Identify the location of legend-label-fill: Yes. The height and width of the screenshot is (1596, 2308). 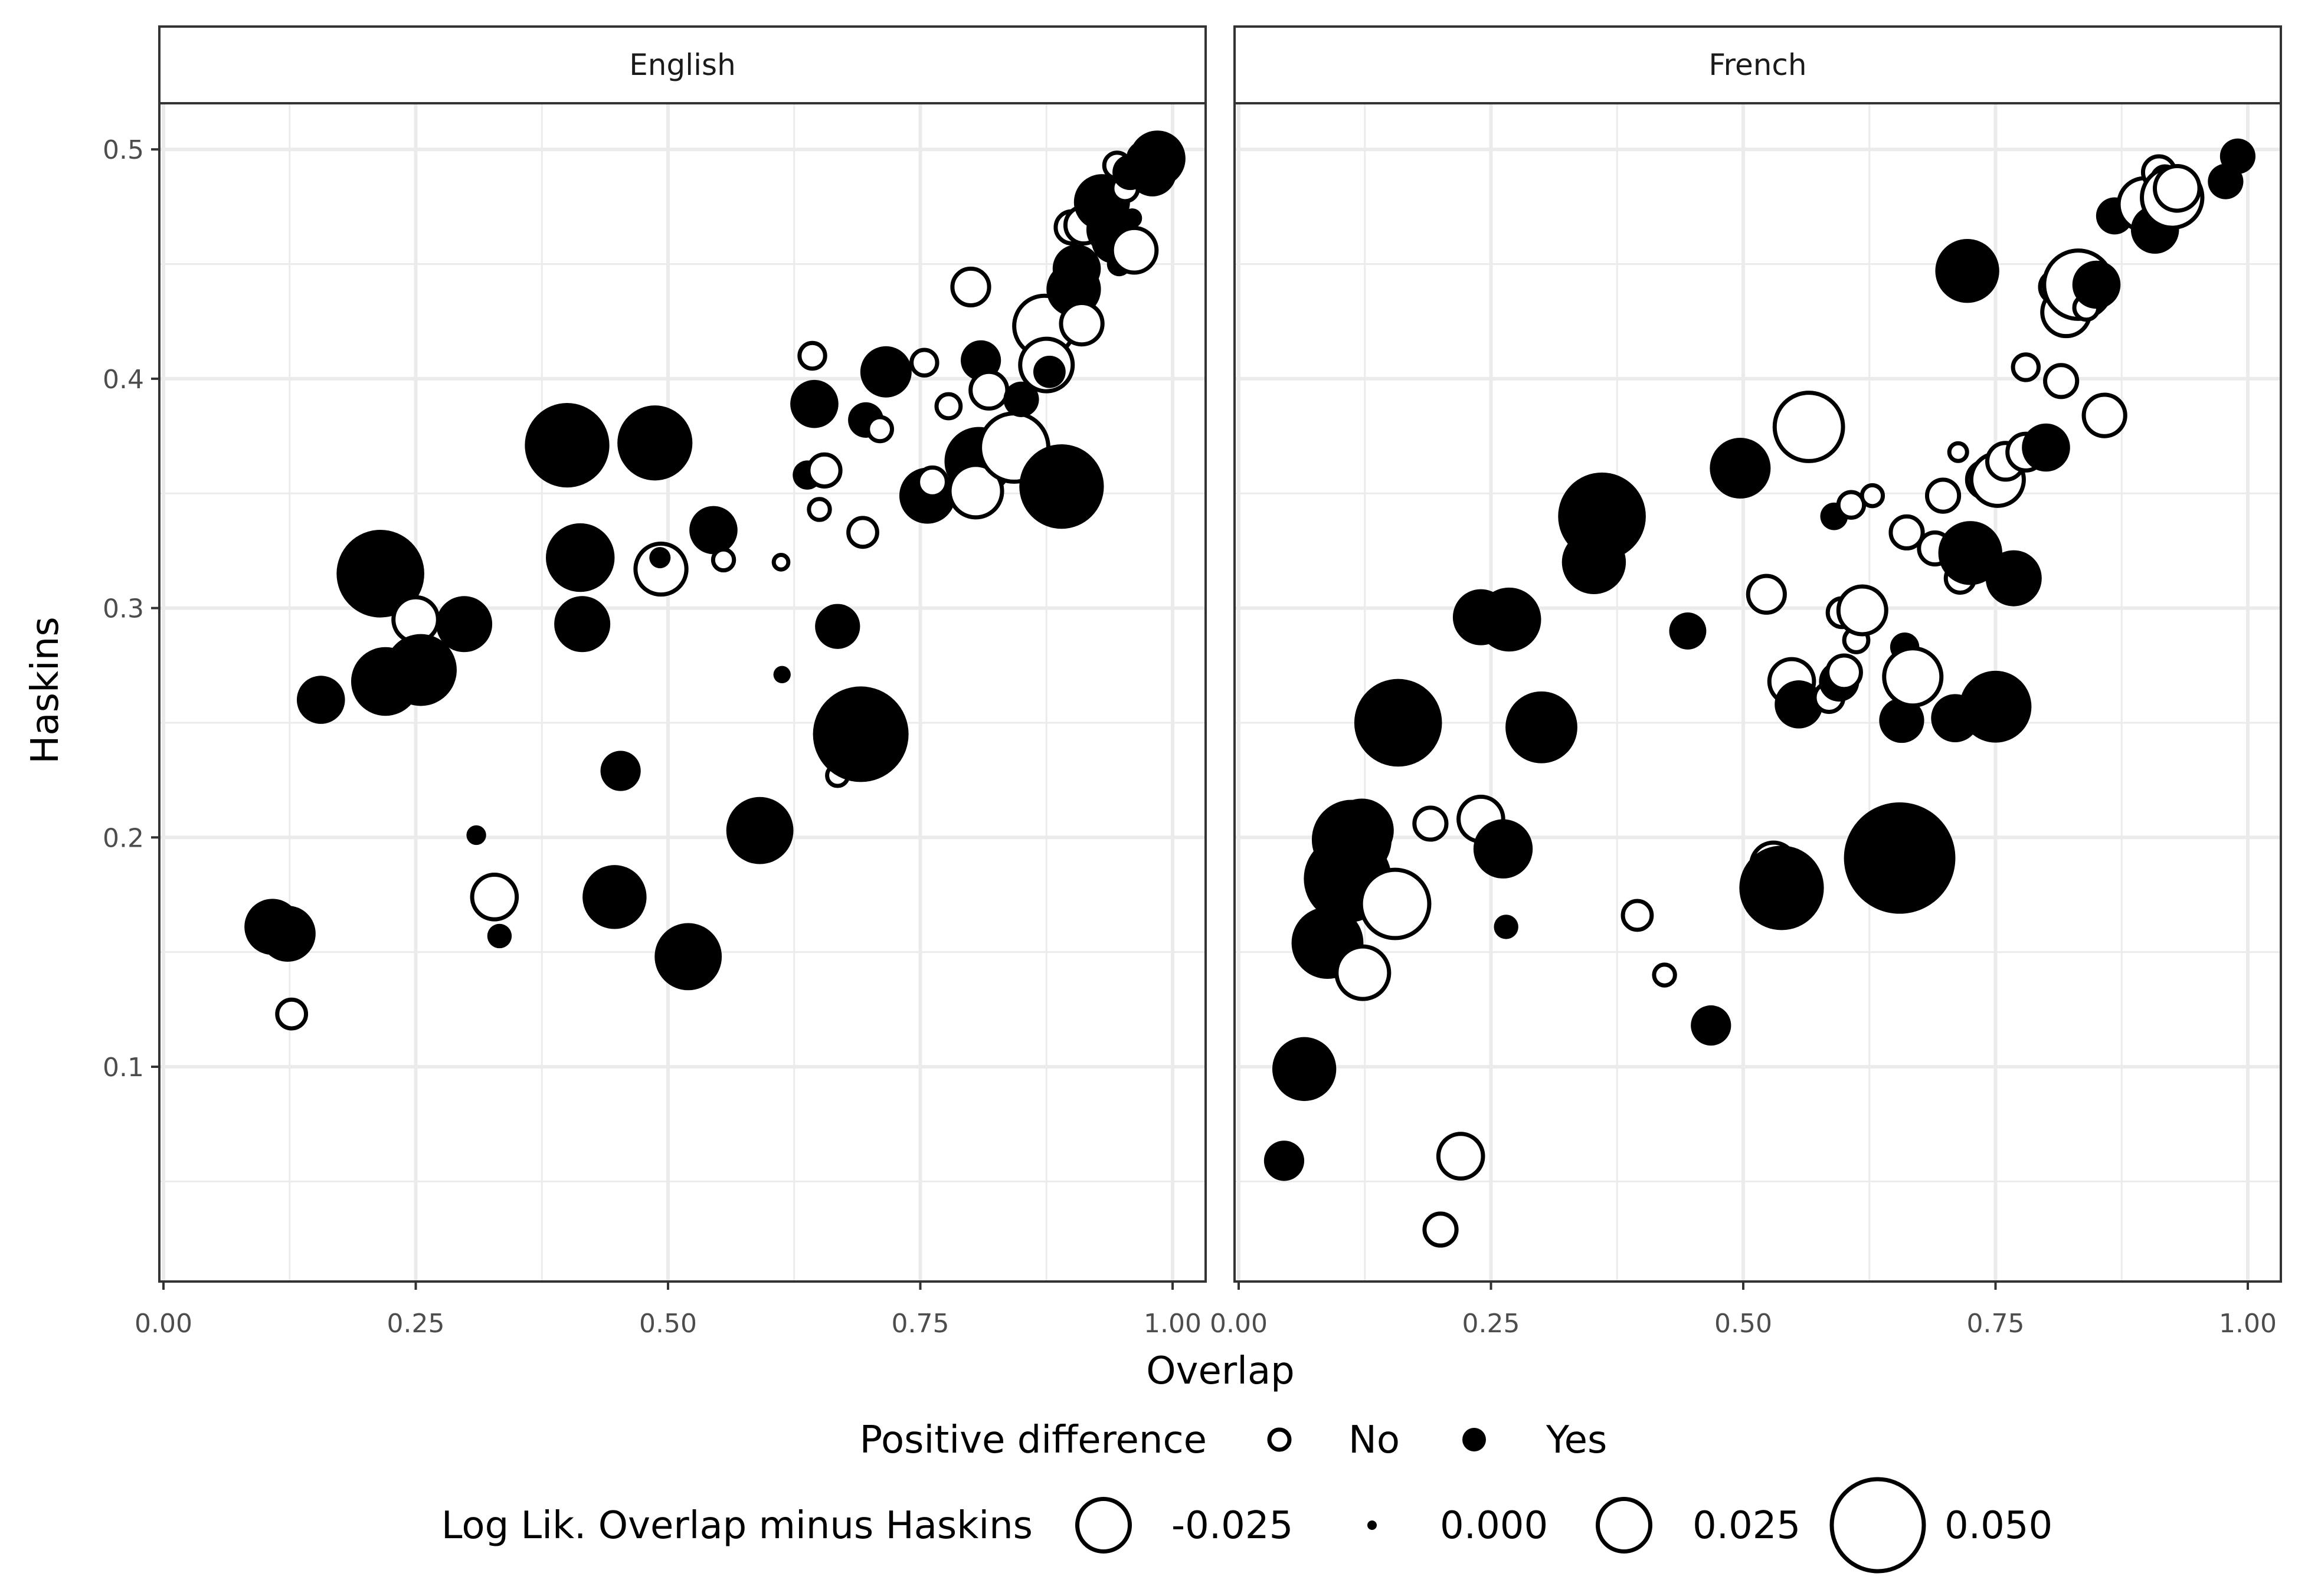
(1577, 1440).